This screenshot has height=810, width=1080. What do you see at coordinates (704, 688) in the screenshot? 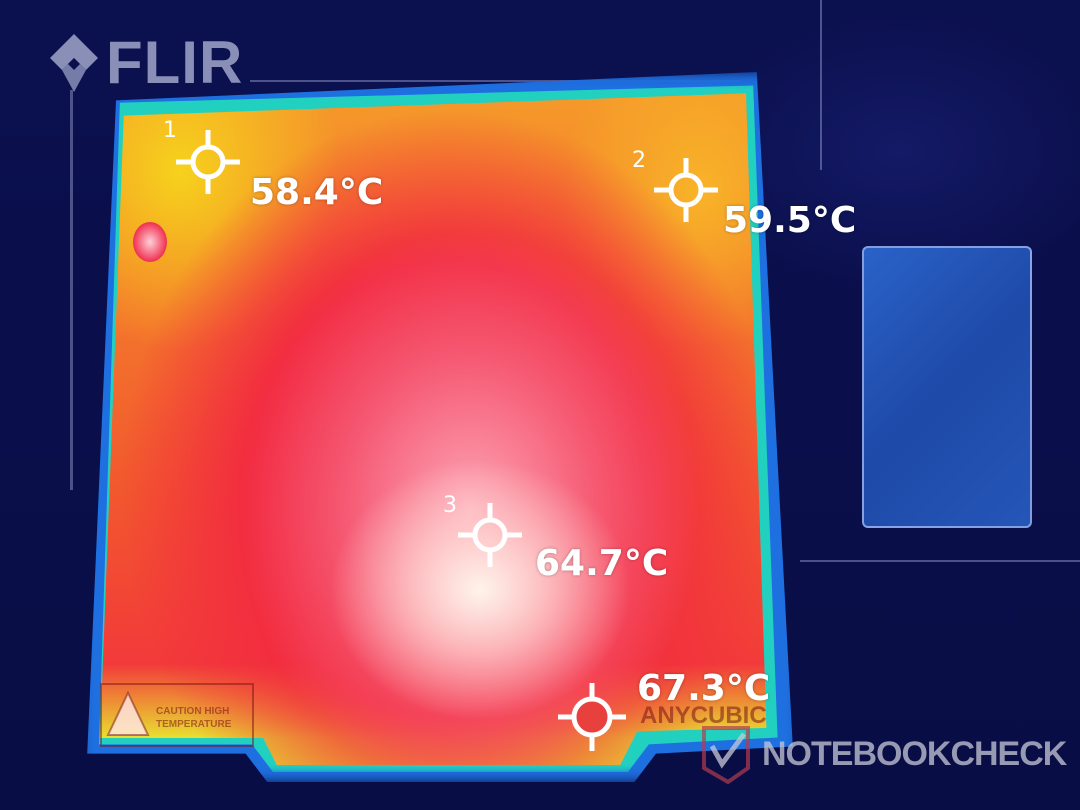
I see `hot-spot-temperature: 67.3°C` at bounding box center [704, 688].